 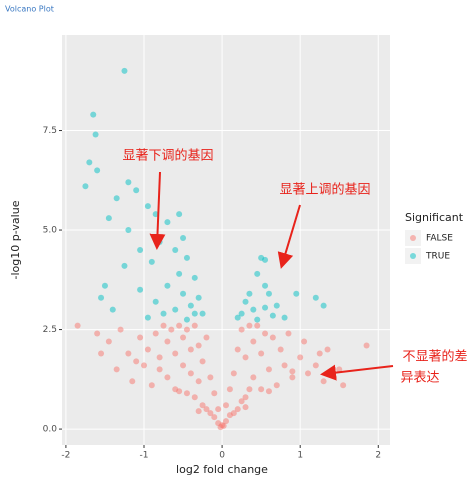 I want to click on y-tick-label: 0.0, so click(x=50, y=430).